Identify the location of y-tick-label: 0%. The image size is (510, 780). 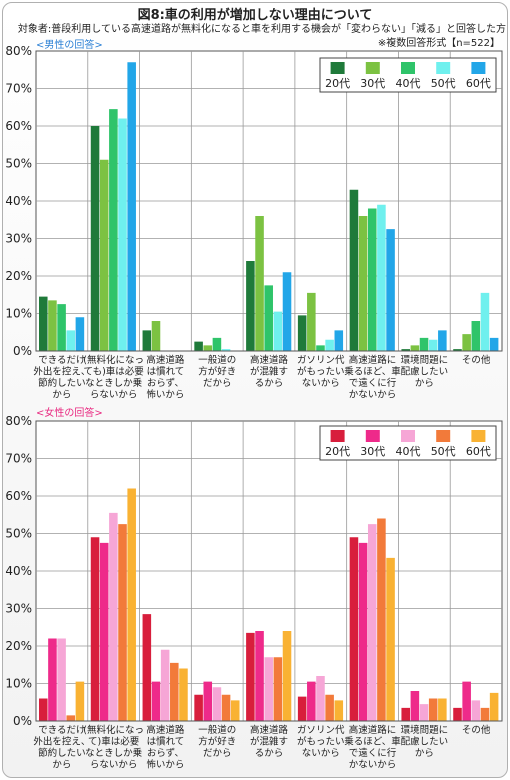
(22, 721).